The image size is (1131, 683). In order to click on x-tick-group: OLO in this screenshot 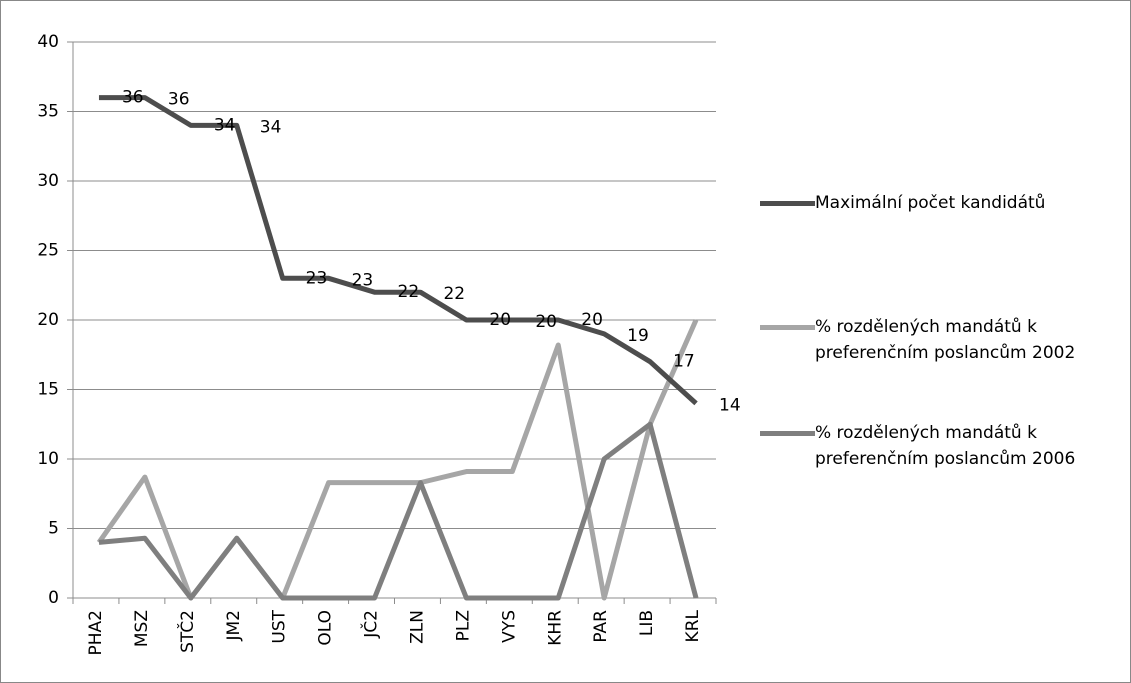, I will do `click(326, 628)`.